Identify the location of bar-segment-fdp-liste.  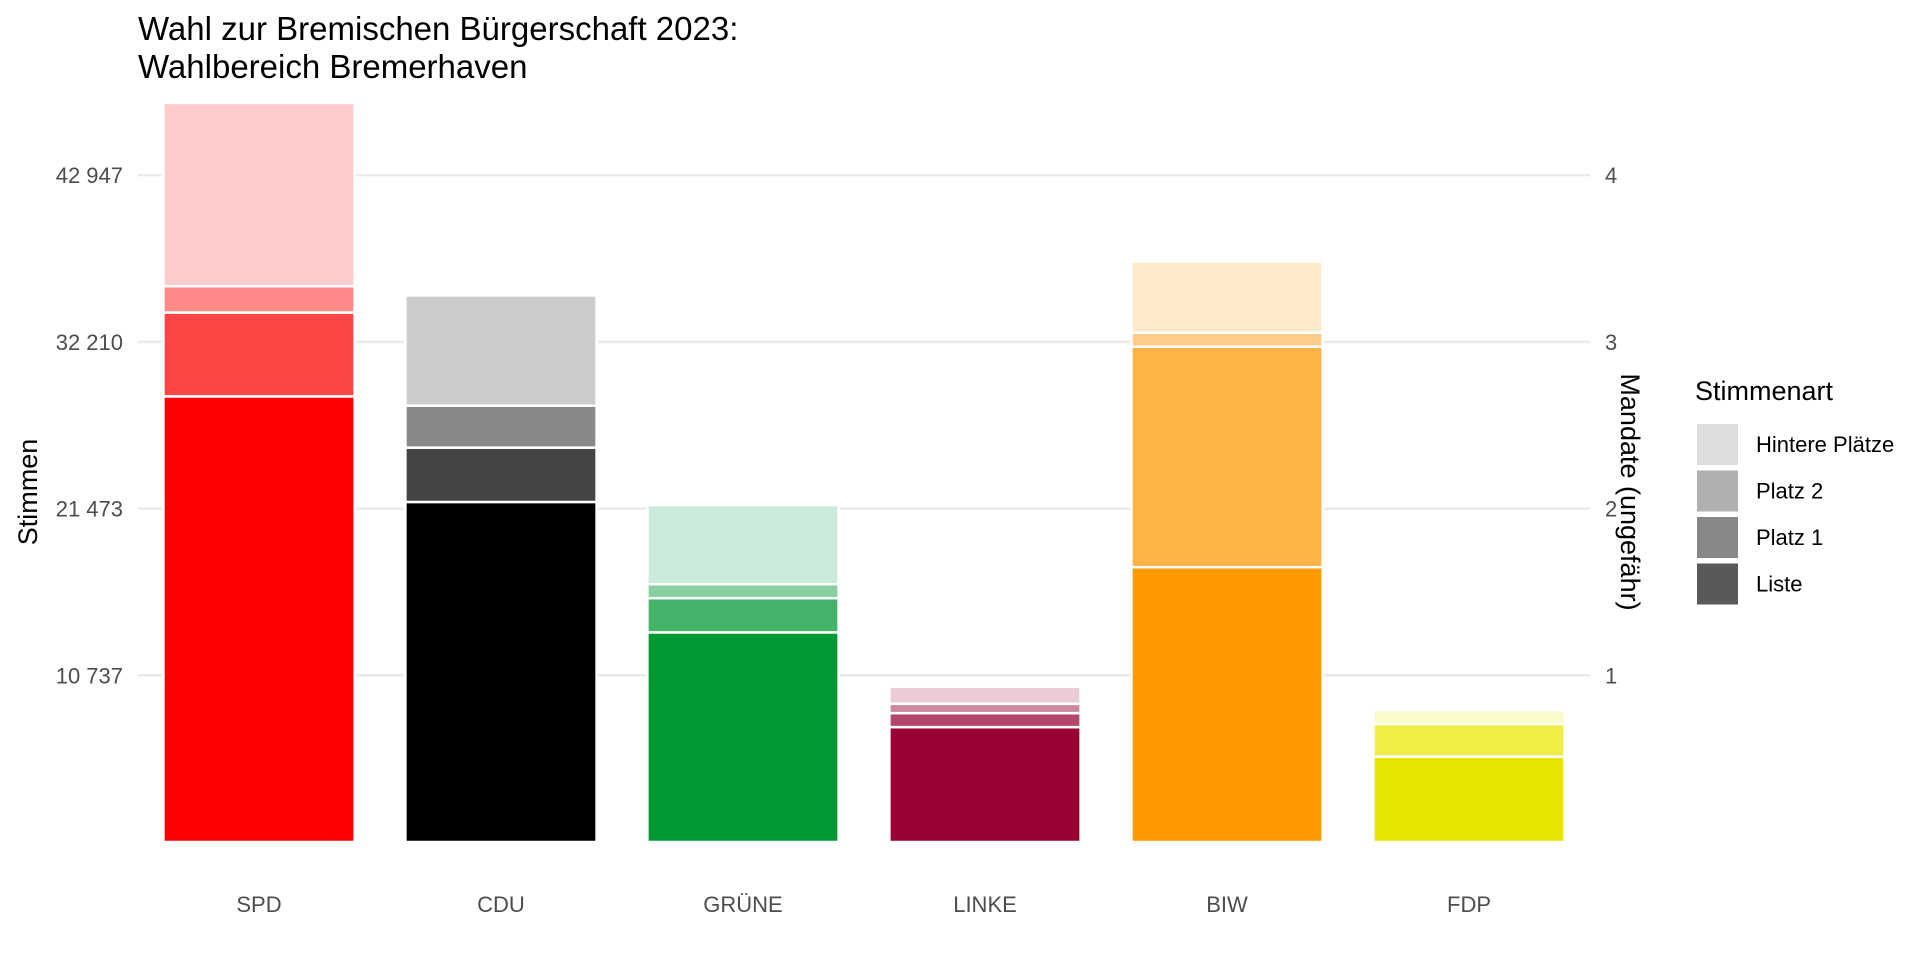
(1469, 799).